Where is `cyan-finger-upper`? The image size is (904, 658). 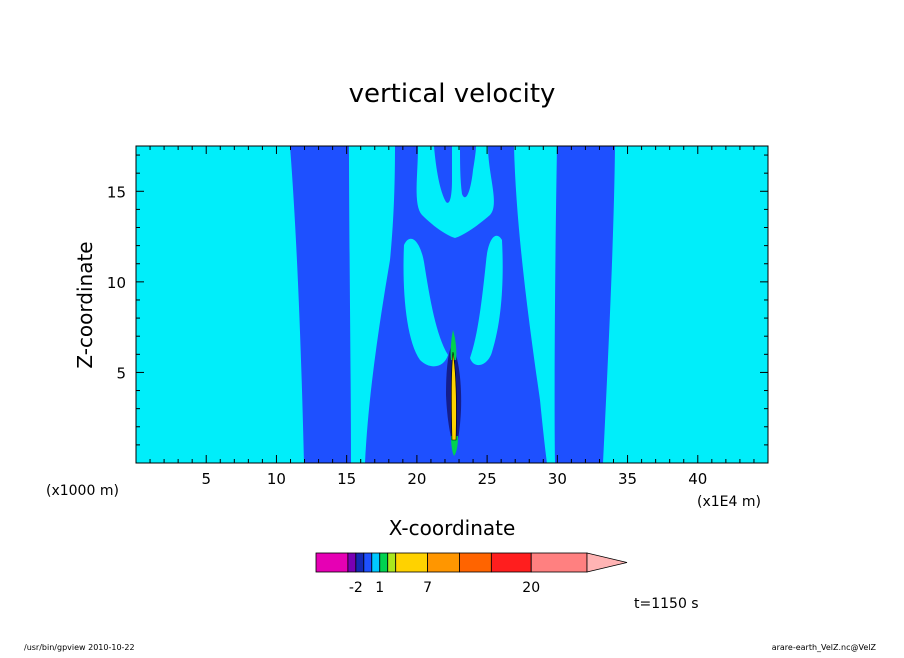
cyan-finger-upper is located at coordinates (455, 192).